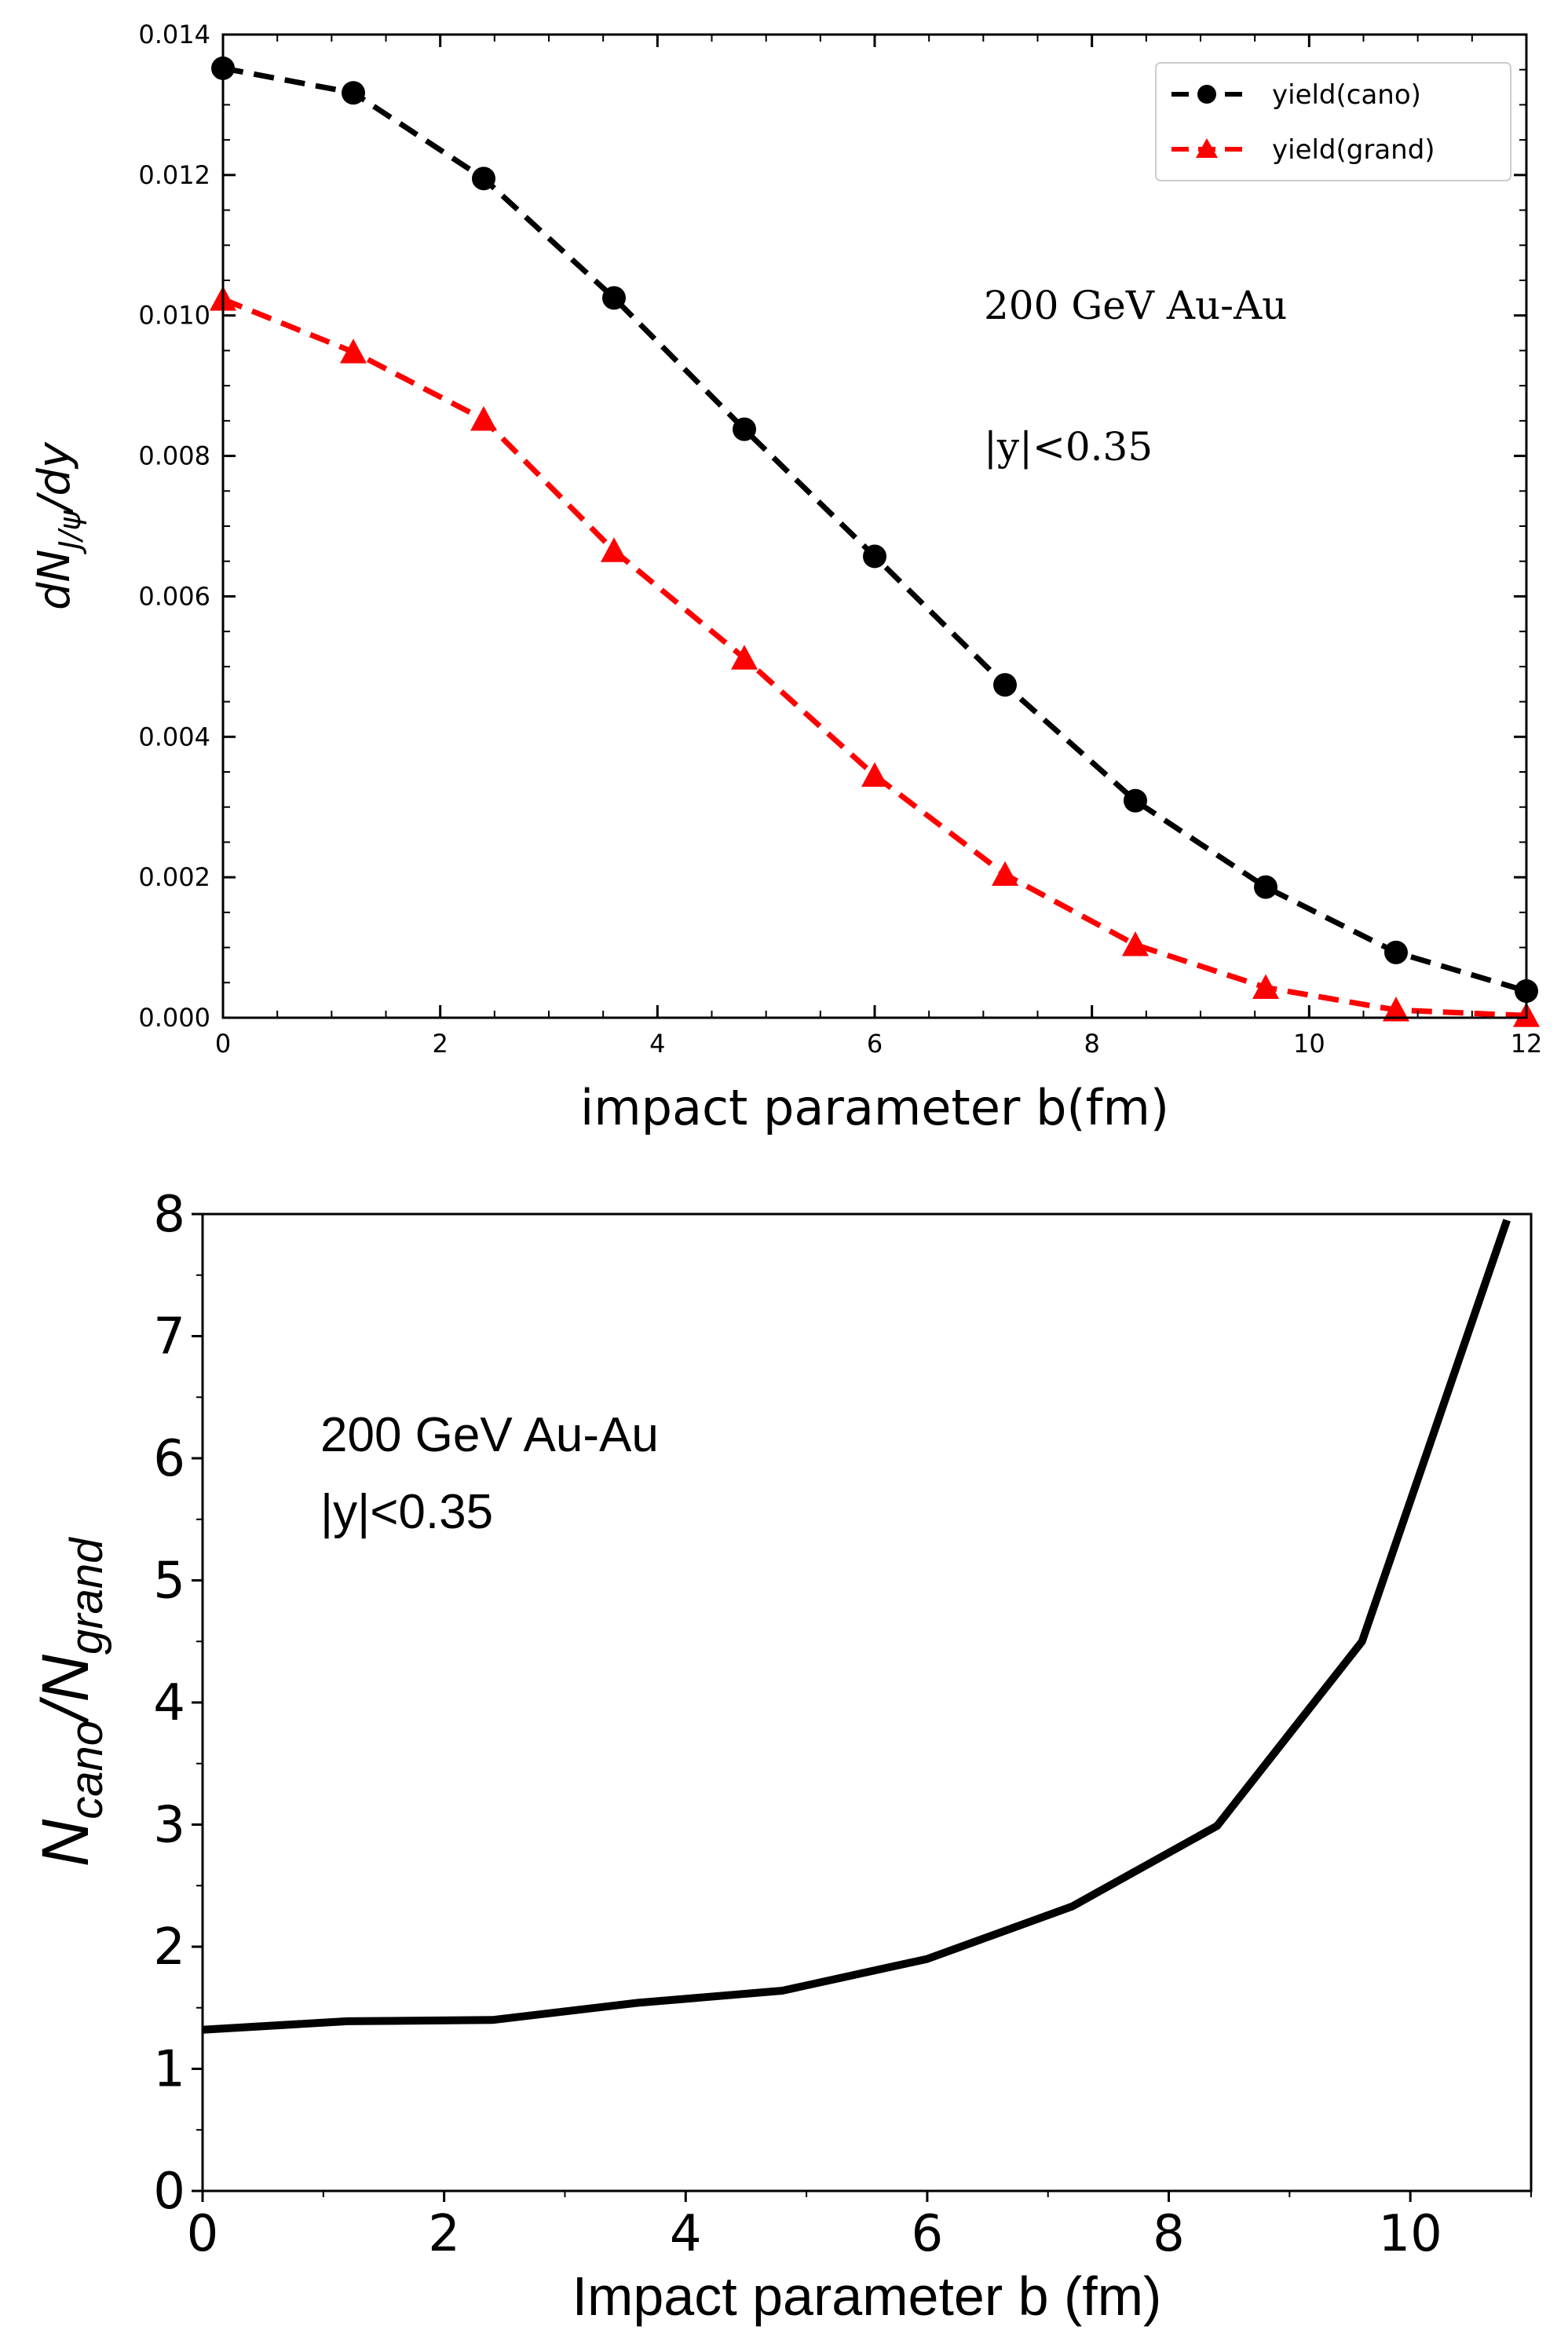 The height and width of the screenshot is (2337, 1568). Describe the element at coordinates (169, 1582) in the screenshot. I see `y-tick-label: 5` at that location.